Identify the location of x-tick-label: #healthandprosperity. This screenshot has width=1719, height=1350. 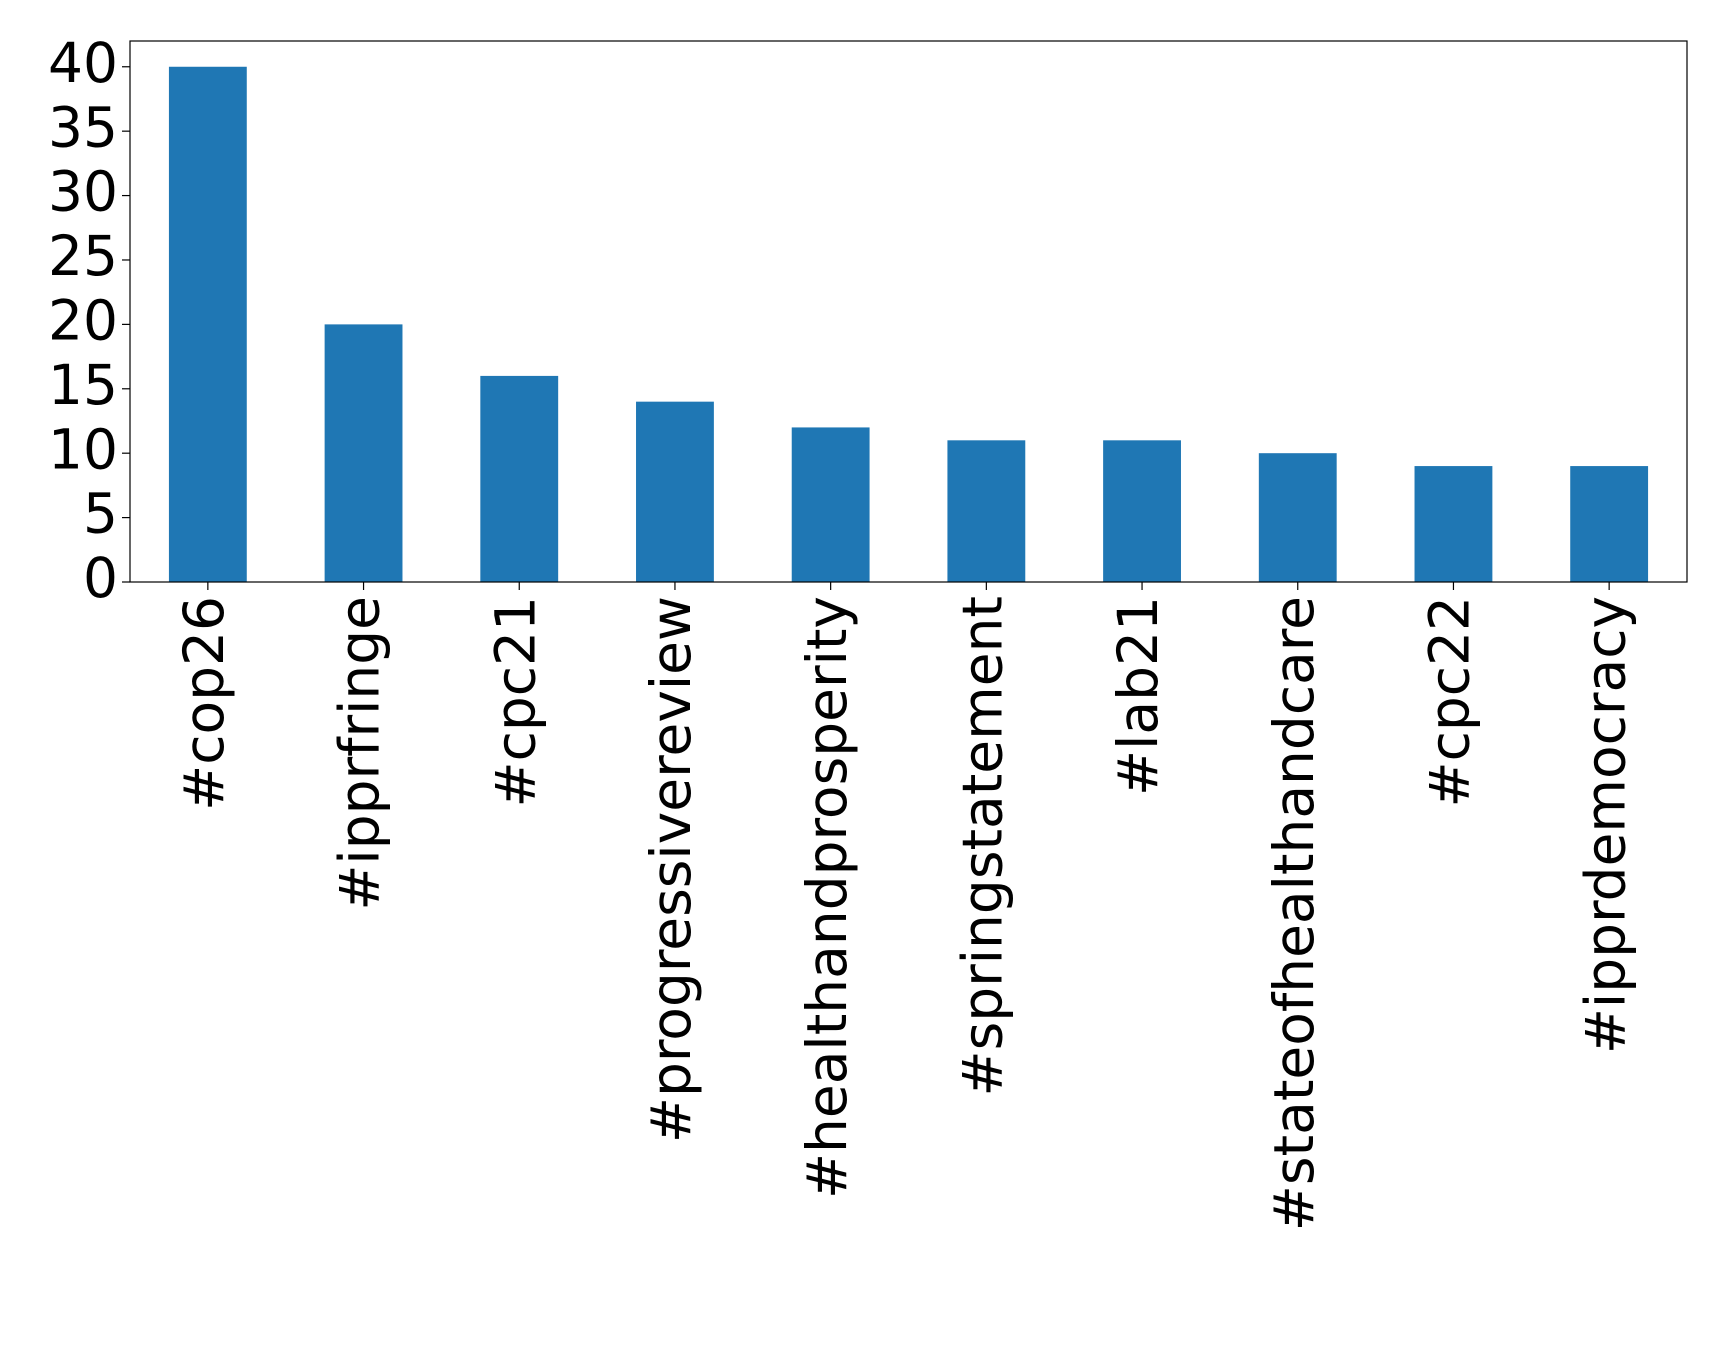
(827, 897).